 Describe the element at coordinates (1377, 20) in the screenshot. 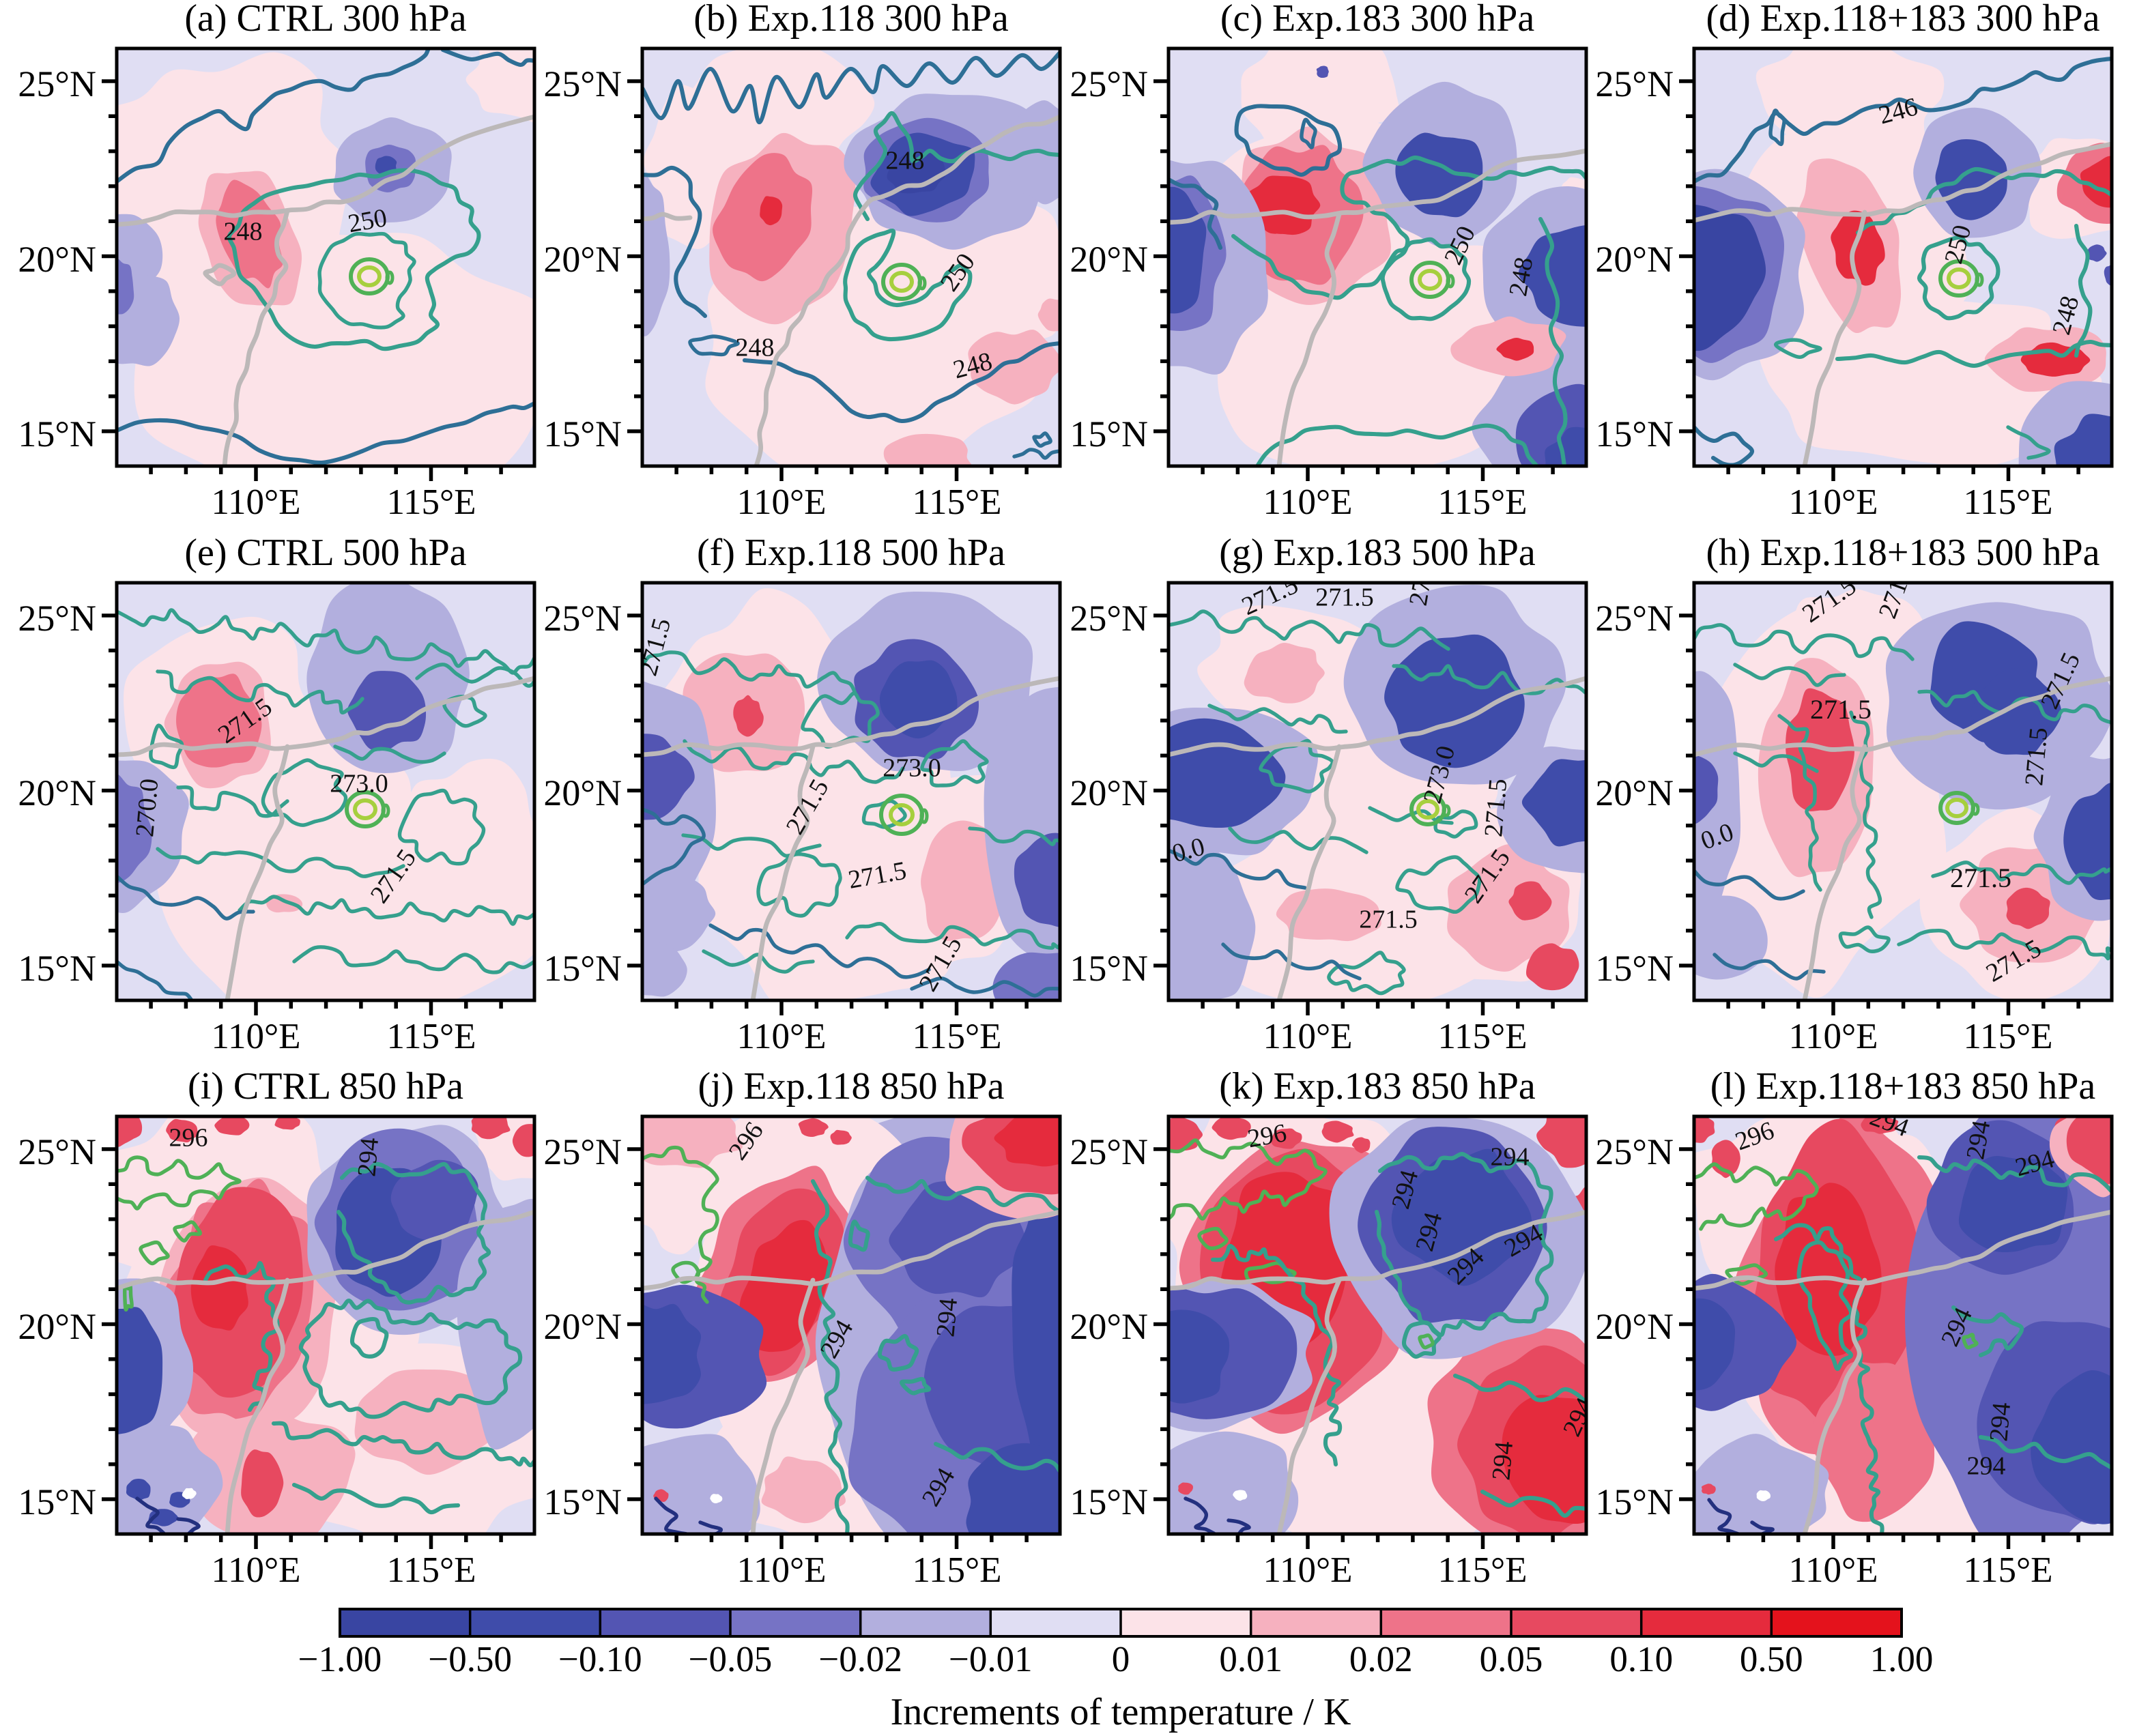

I see `svg-text: (c) Exp.183 300 hPa` at that location.